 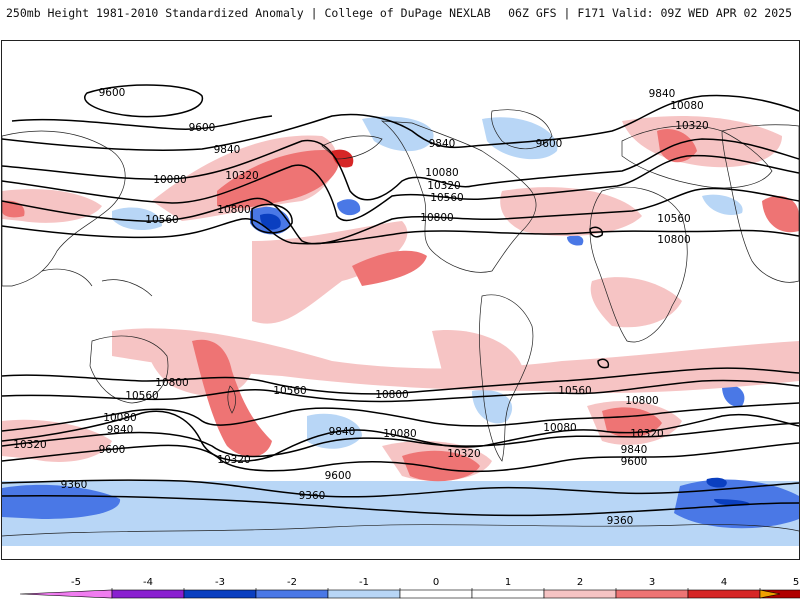 What do you see at coordinates (677, 146) in the screenshot?
I see `anomaly-positive-scandinavia` at bounding box center [677, 146].